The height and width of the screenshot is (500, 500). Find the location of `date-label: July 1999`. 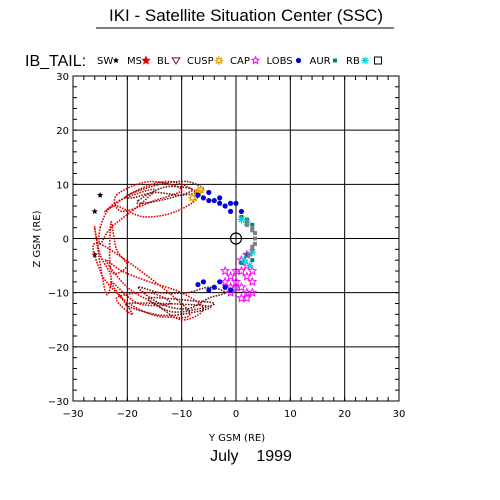

date-label: July 1999 is located at coordinates (251, 456).